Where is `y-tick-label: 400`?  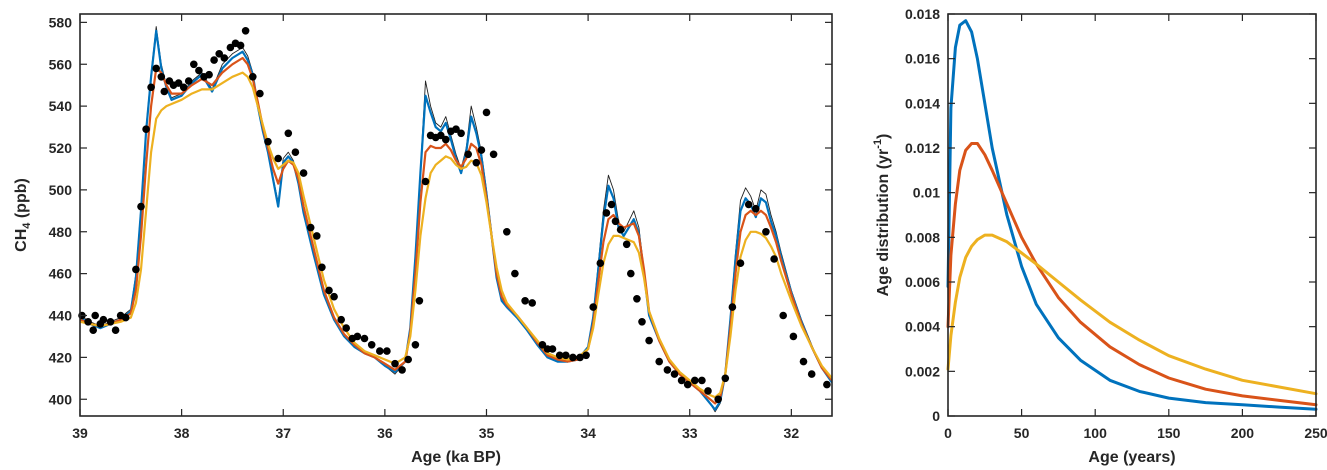 y-tick-label: 400 is located at coordinates (61, 399).